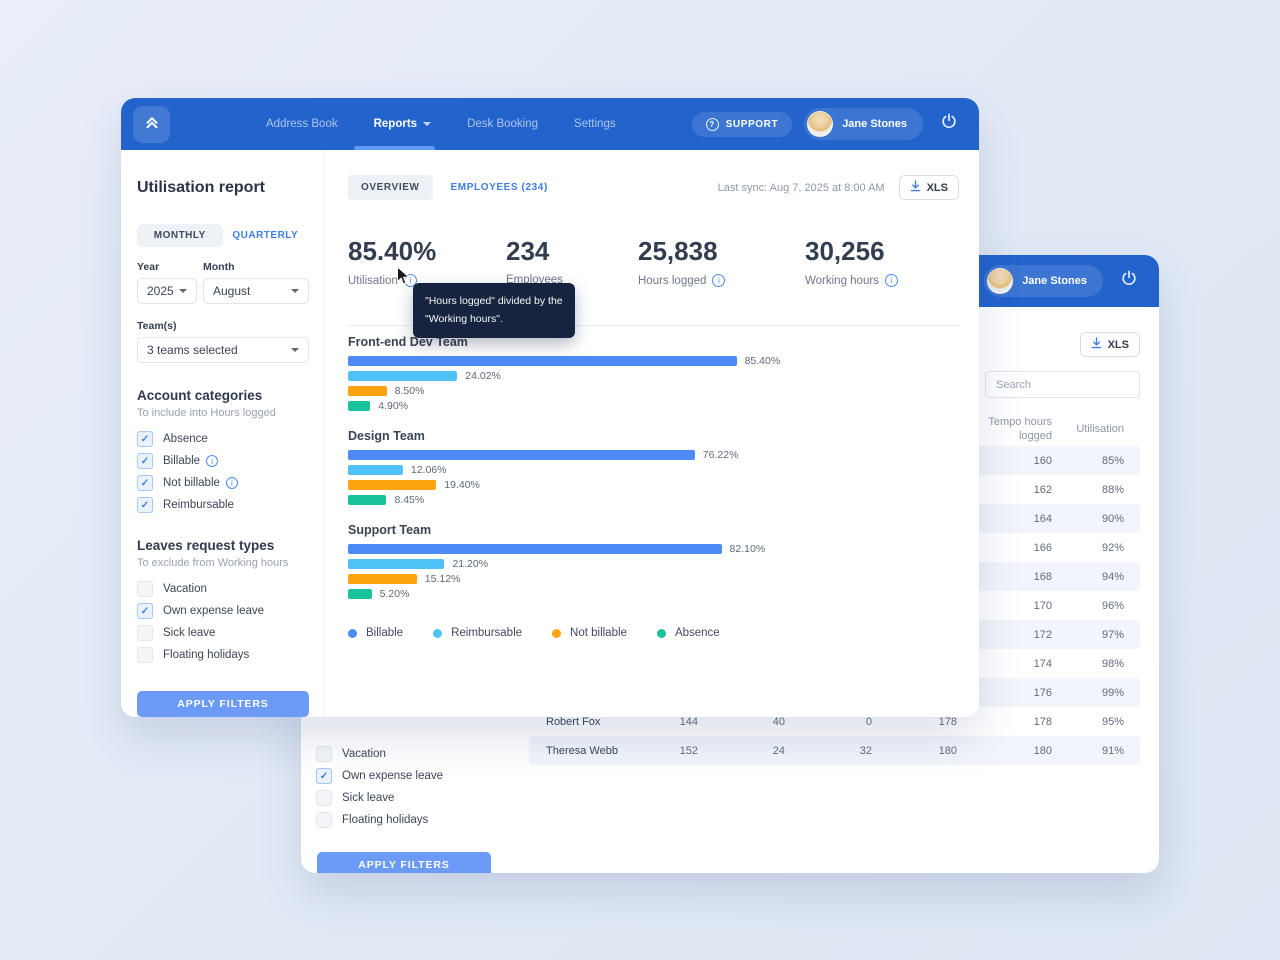  I want to click on stat-working-hours: 30,256 Working hours i, so click(851, 261).